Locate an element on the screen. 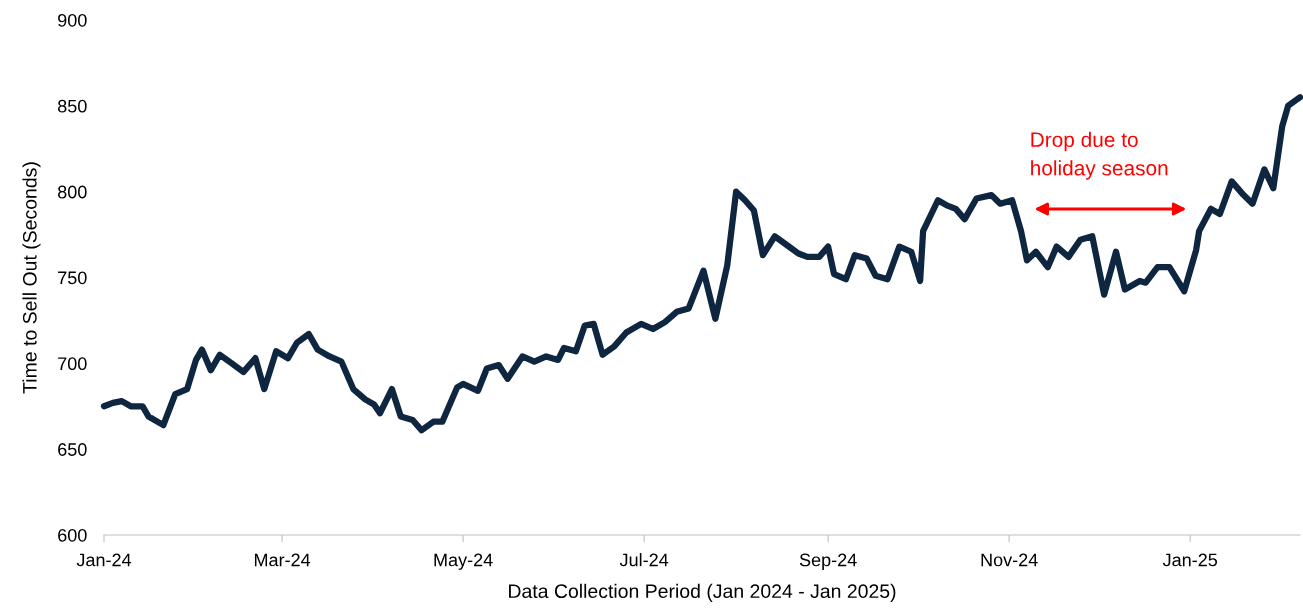 The image size is (1303, 615). x-tick-label: Mar-24 is located at coordinates (282, 560).